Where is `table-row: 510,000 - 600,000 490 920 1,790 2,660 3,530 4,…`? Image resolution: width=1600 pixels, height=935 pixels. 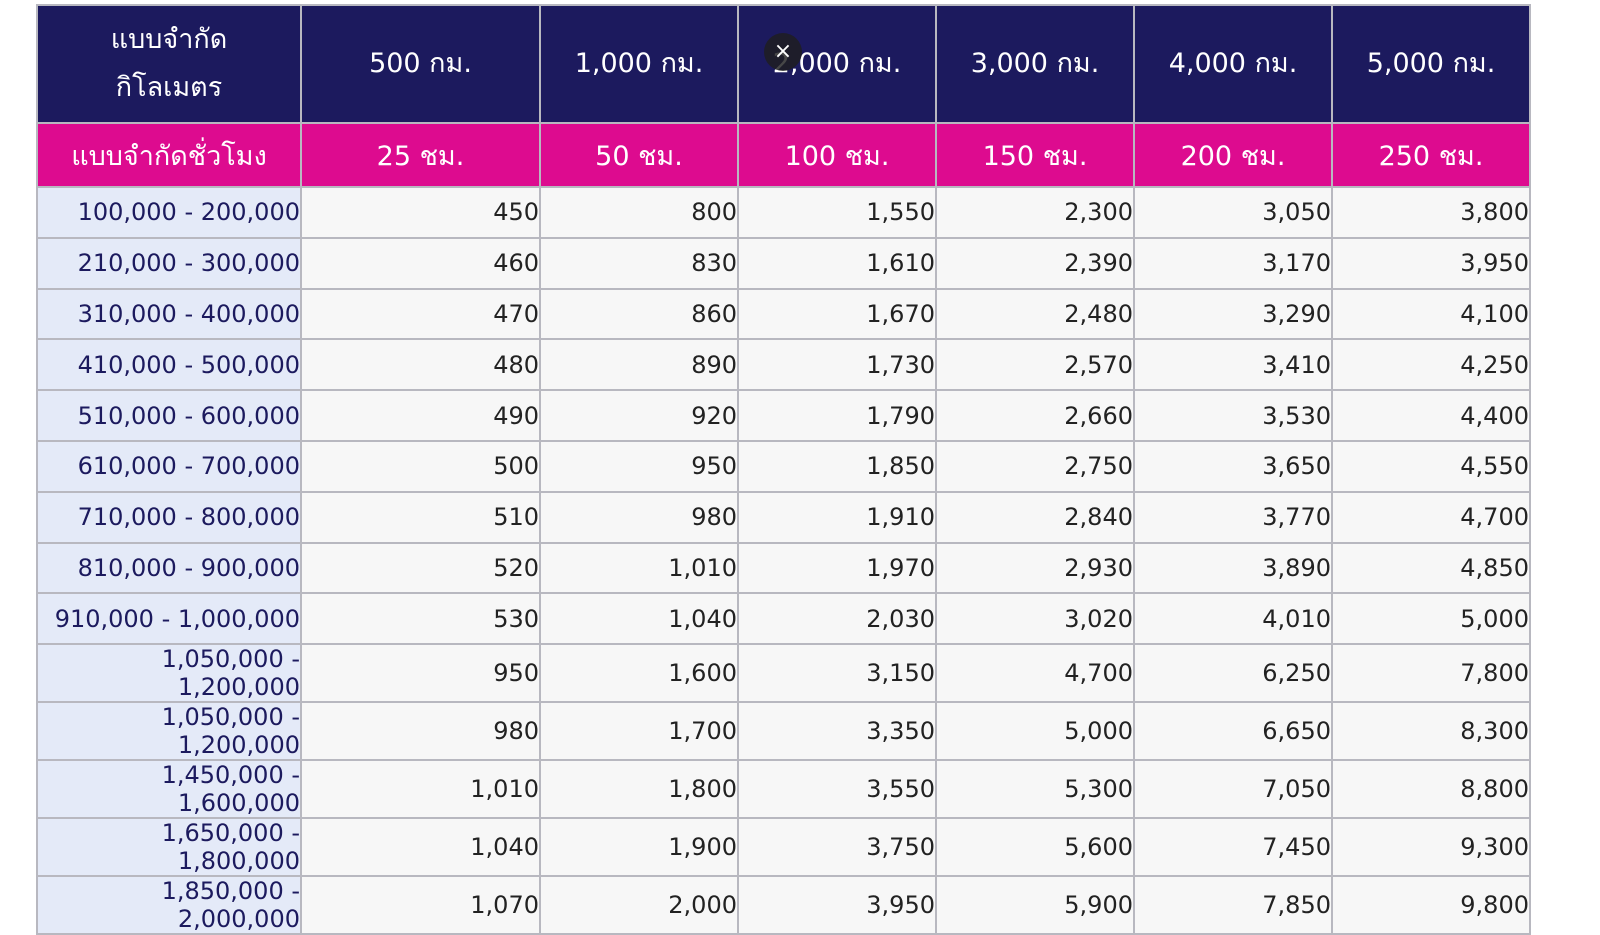 table-row: 510,000 - 600,000 490 920 1,790 2,660 3,530 4,… is located at coordinates (783, 415).